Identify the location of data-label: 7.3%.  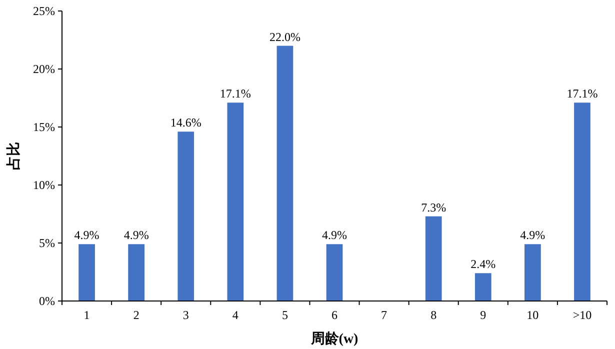
(433, 207).